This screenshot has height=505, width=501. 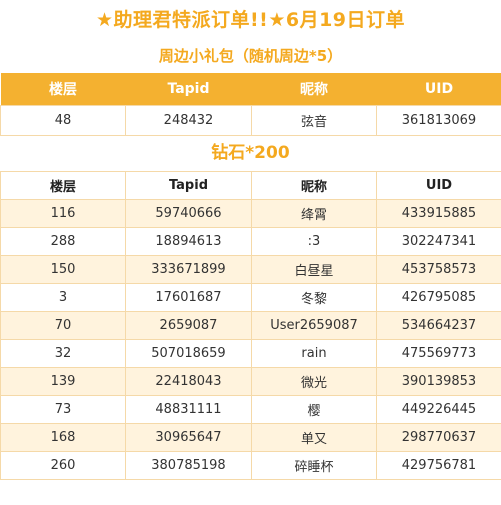 I want to click on table-row: 260 380785198 碎睡杯 429756781, so click(x=250, y=465).